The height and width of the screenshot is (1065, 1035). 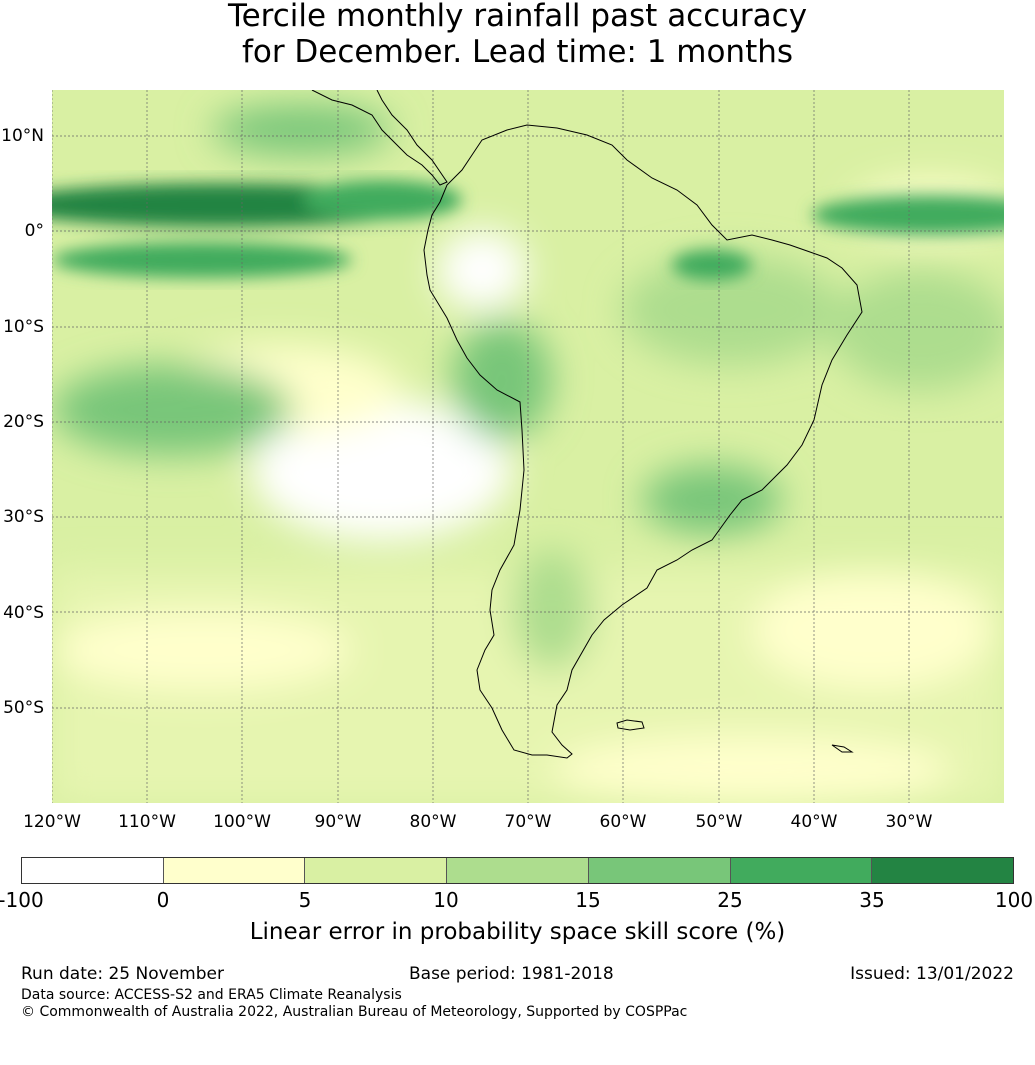 I want to click on colorbar, so click(x=517, y=870).